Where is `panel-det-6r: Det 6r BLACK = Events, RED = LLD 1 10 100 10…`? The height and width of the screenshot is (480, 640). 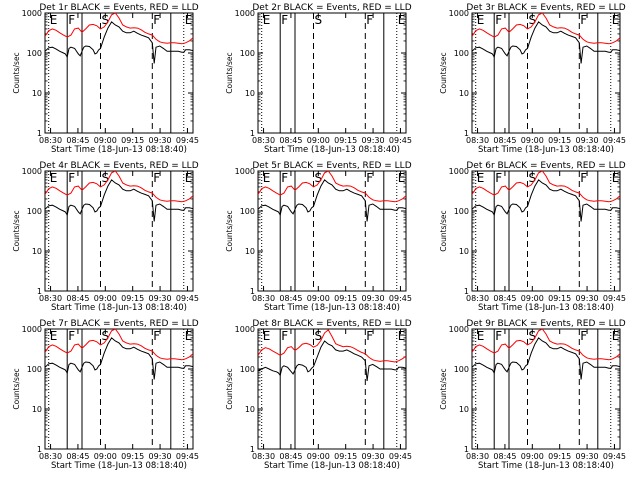
panel-det-6r: Det 6r BLACK = Events, RED = LLD 1 10 100 10… is located at coordinates (532, 237).